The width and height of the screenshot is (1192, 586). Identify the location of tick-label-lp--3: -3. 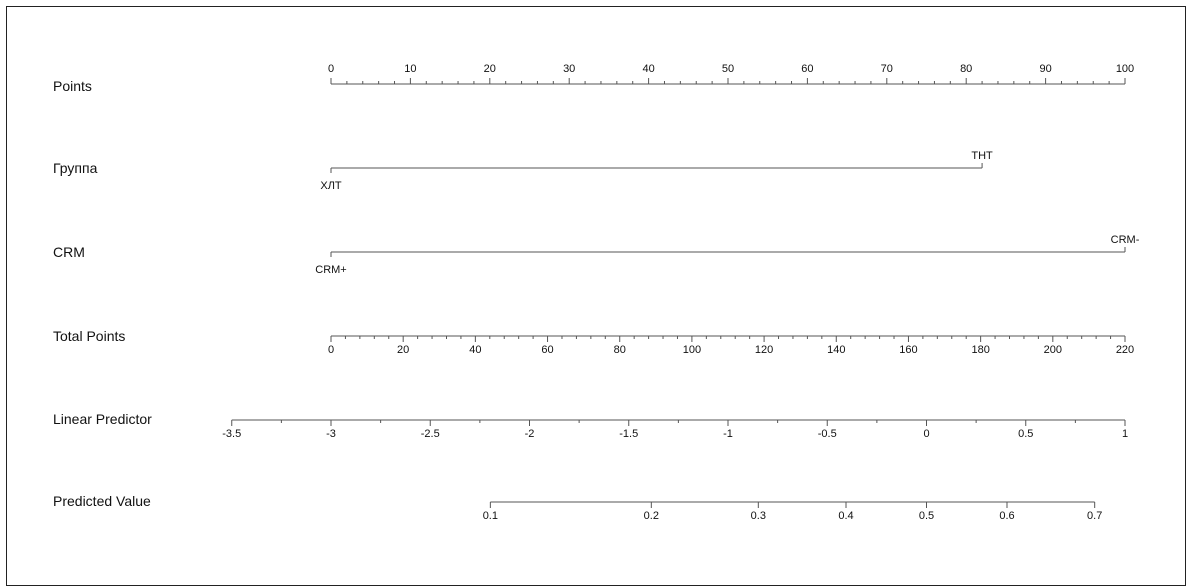
(331, 434).